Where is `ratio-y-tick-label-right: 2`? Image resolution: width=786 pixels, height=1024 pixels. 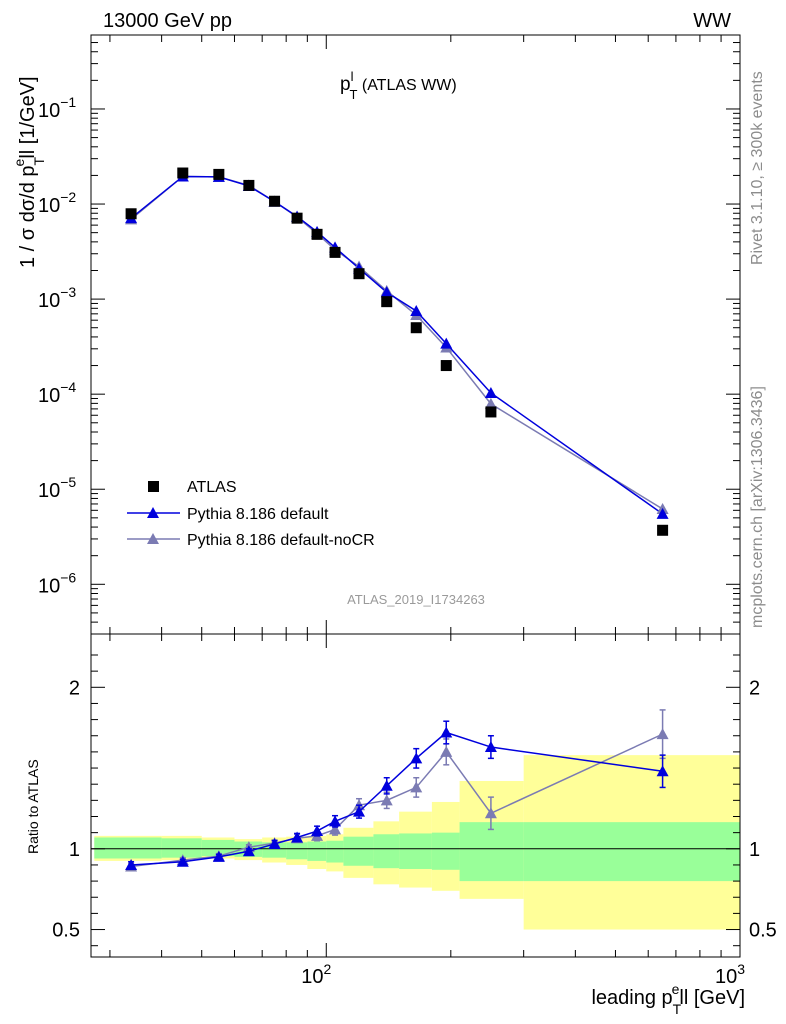
ratio-y-tick-label-right: 2 is located at coordinates (754, 688).